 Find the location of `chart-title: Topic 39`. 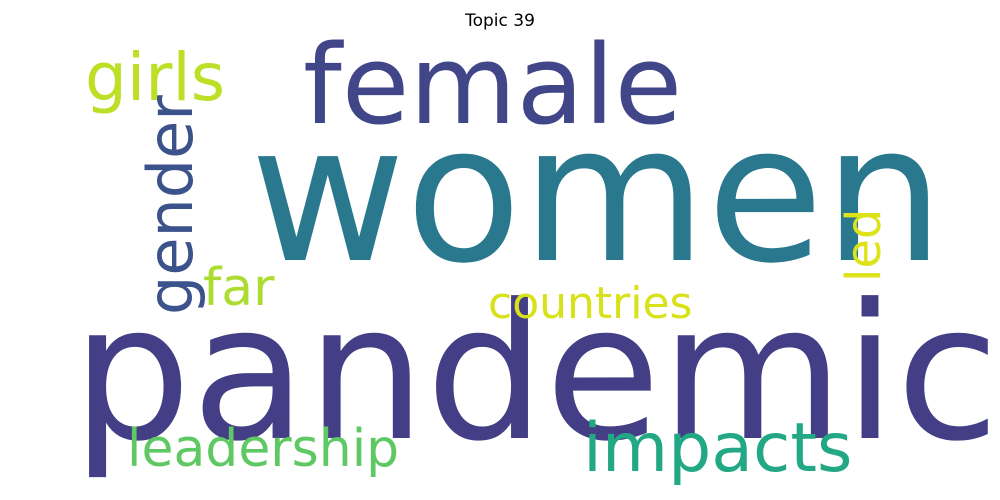

chart-title: Topic 39 is located at coordinates (500, 21).